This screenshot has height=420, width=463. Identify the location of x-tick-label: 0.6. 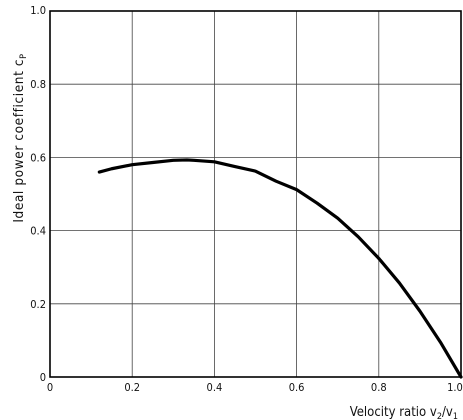
(297, 387).